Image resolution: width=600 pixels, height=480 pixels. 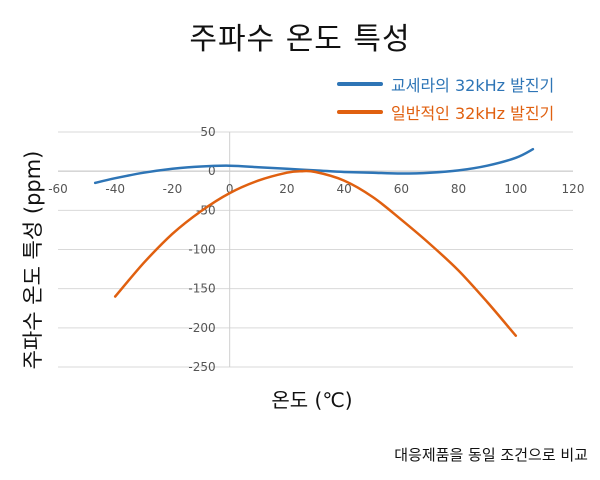 What do you see at coordinates (473, 113) in the screenshot?
I see `legend-label-general: 일반적인 32kHz 발진기` at bounding box center [473, 113].